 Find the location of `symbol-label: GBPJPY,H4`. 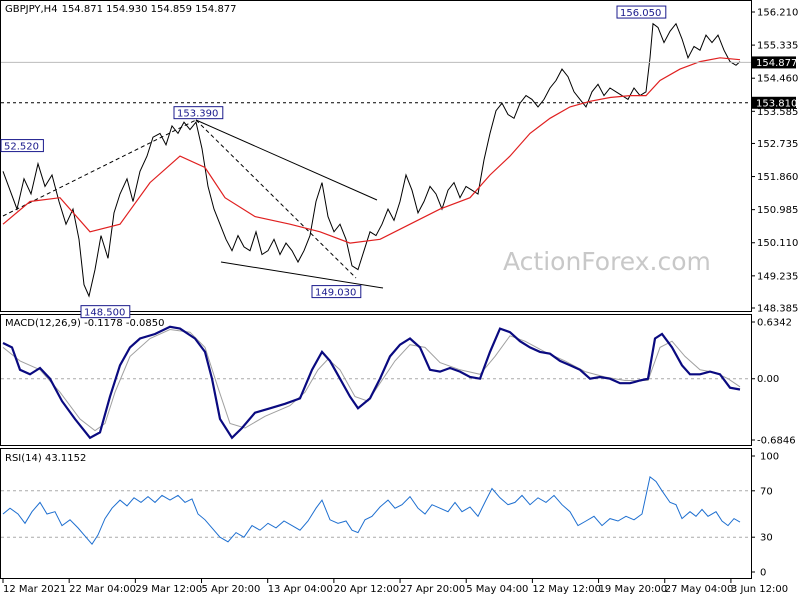

symbol-label: GBPJPY,H4 is located at coordinates (31, 9).